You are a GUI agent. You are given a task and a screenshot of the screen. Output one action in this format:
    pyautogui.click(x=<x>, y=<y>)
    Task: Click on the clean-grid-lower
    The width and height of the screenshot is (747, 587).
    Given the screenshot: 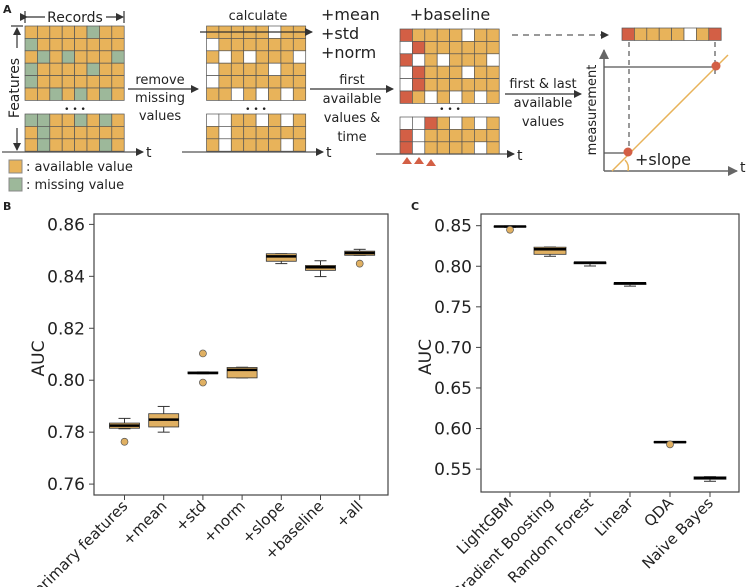 What is the action you would take?
    pyautogui.click(x=256, y=132)
    